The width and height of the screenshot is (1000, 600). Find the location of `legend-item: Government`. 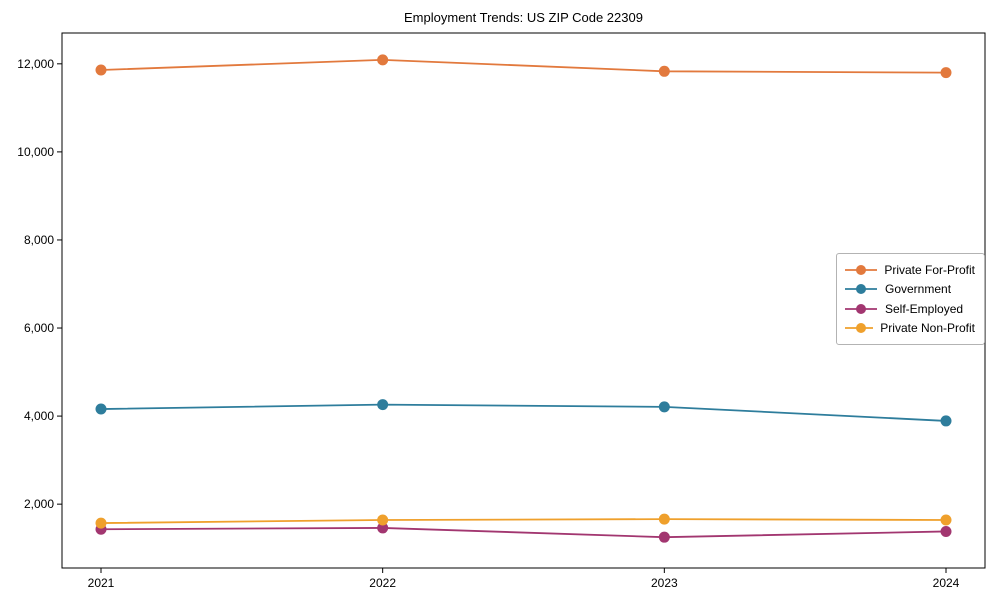

legend-item: Government is located at coordinates (909, 290).